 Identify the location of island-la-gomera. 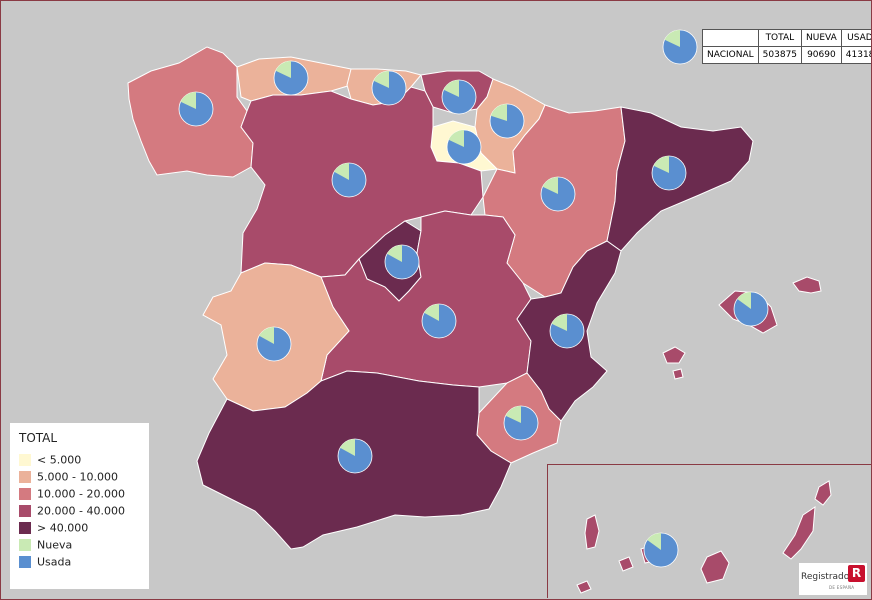
(626, 564).